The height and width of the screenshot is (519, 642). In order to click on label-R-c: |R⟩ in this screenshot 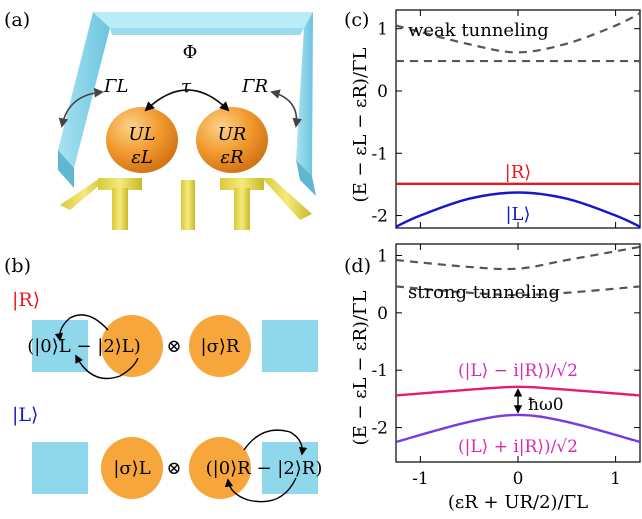, I will do `click(518, 172)`.